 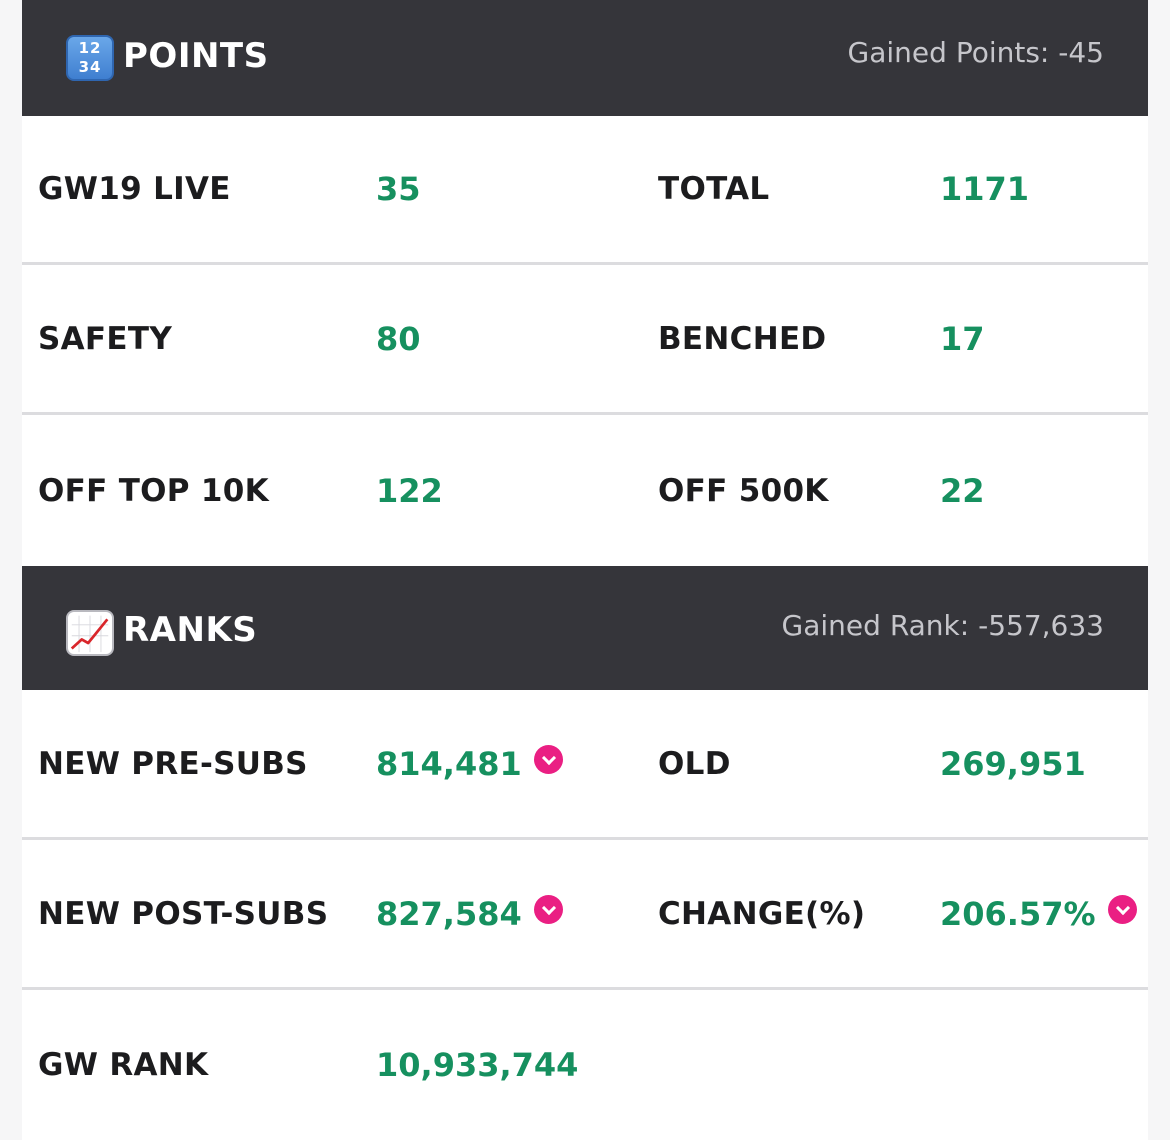 I want to click on ranks-row-pre-subs: NEW PRE-SUBS 814,481 OLD 269,951, so click(x=585, y=765).